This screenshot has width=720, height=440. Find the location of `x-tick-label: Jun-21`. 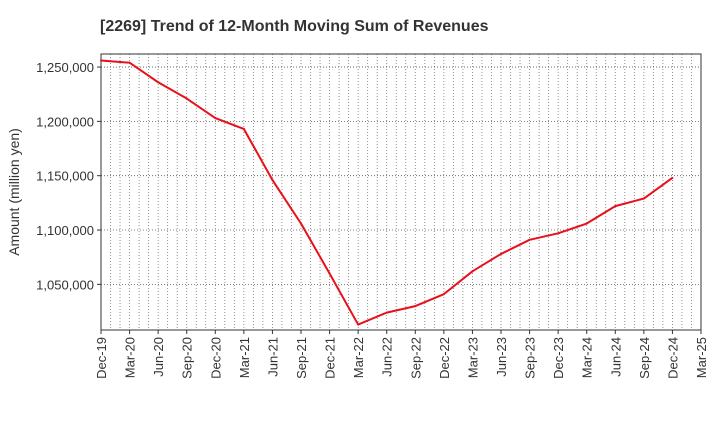

x-tick-label: Jun-21 is located at coordinates (272, 357).